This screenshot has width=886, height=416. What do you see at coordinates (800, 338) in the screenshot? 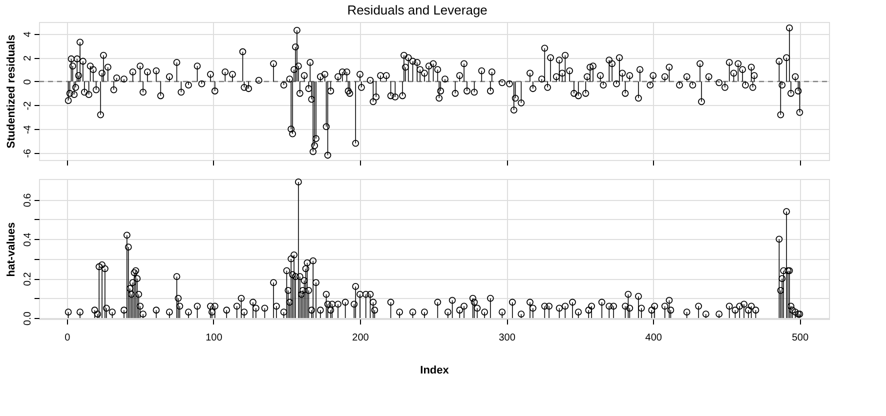
I see `x-tick-label: 500` at bounding box center [800, 338].